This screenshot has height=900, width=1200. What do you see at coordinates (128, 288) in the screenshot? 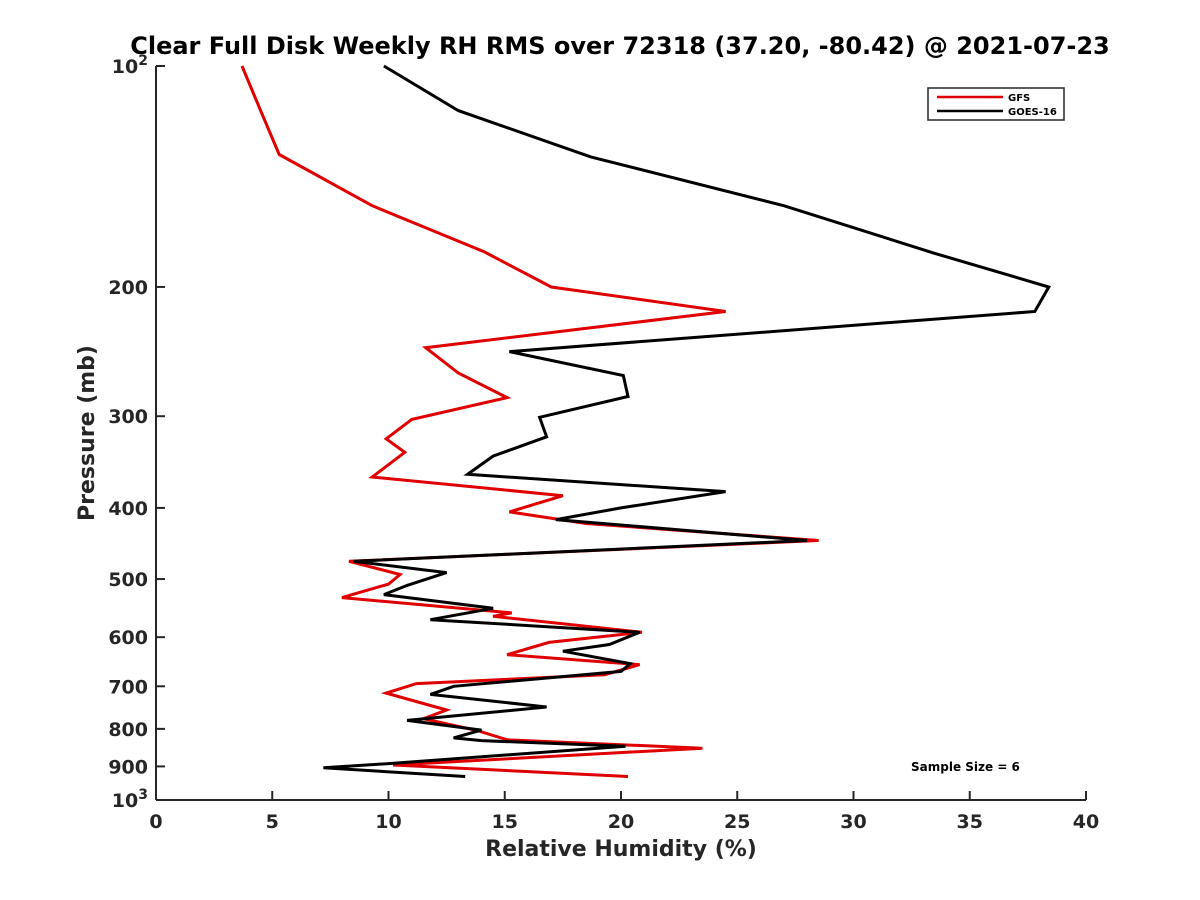
I see `y-tick-label: 200` at bounding box center [128, 288].